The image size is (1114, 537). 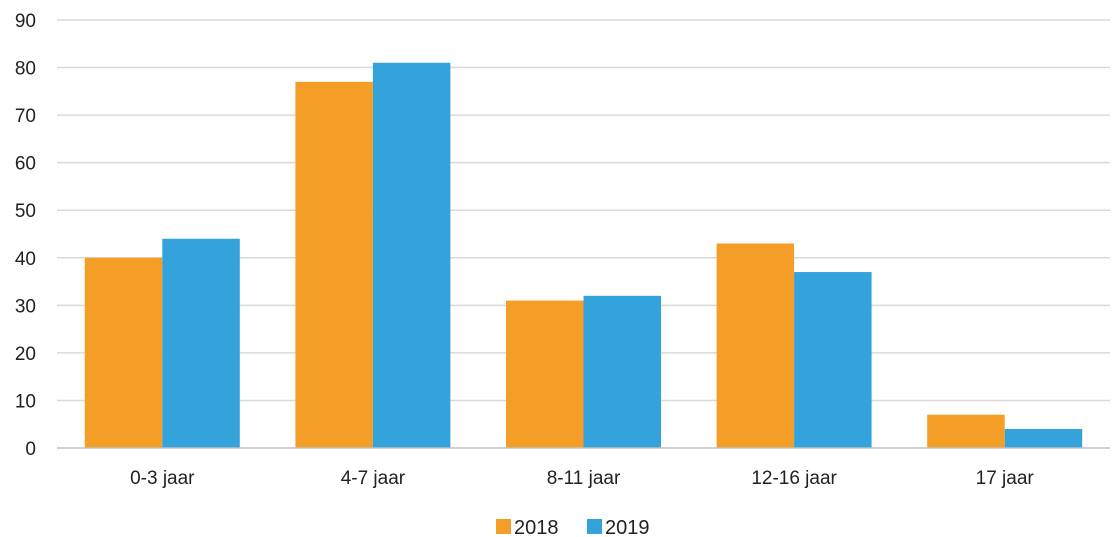 What do you see at coordinates (755, 345) in the screenshot?
I see `bar-2018-12-16-jaar` at bounding box center [755, 345].